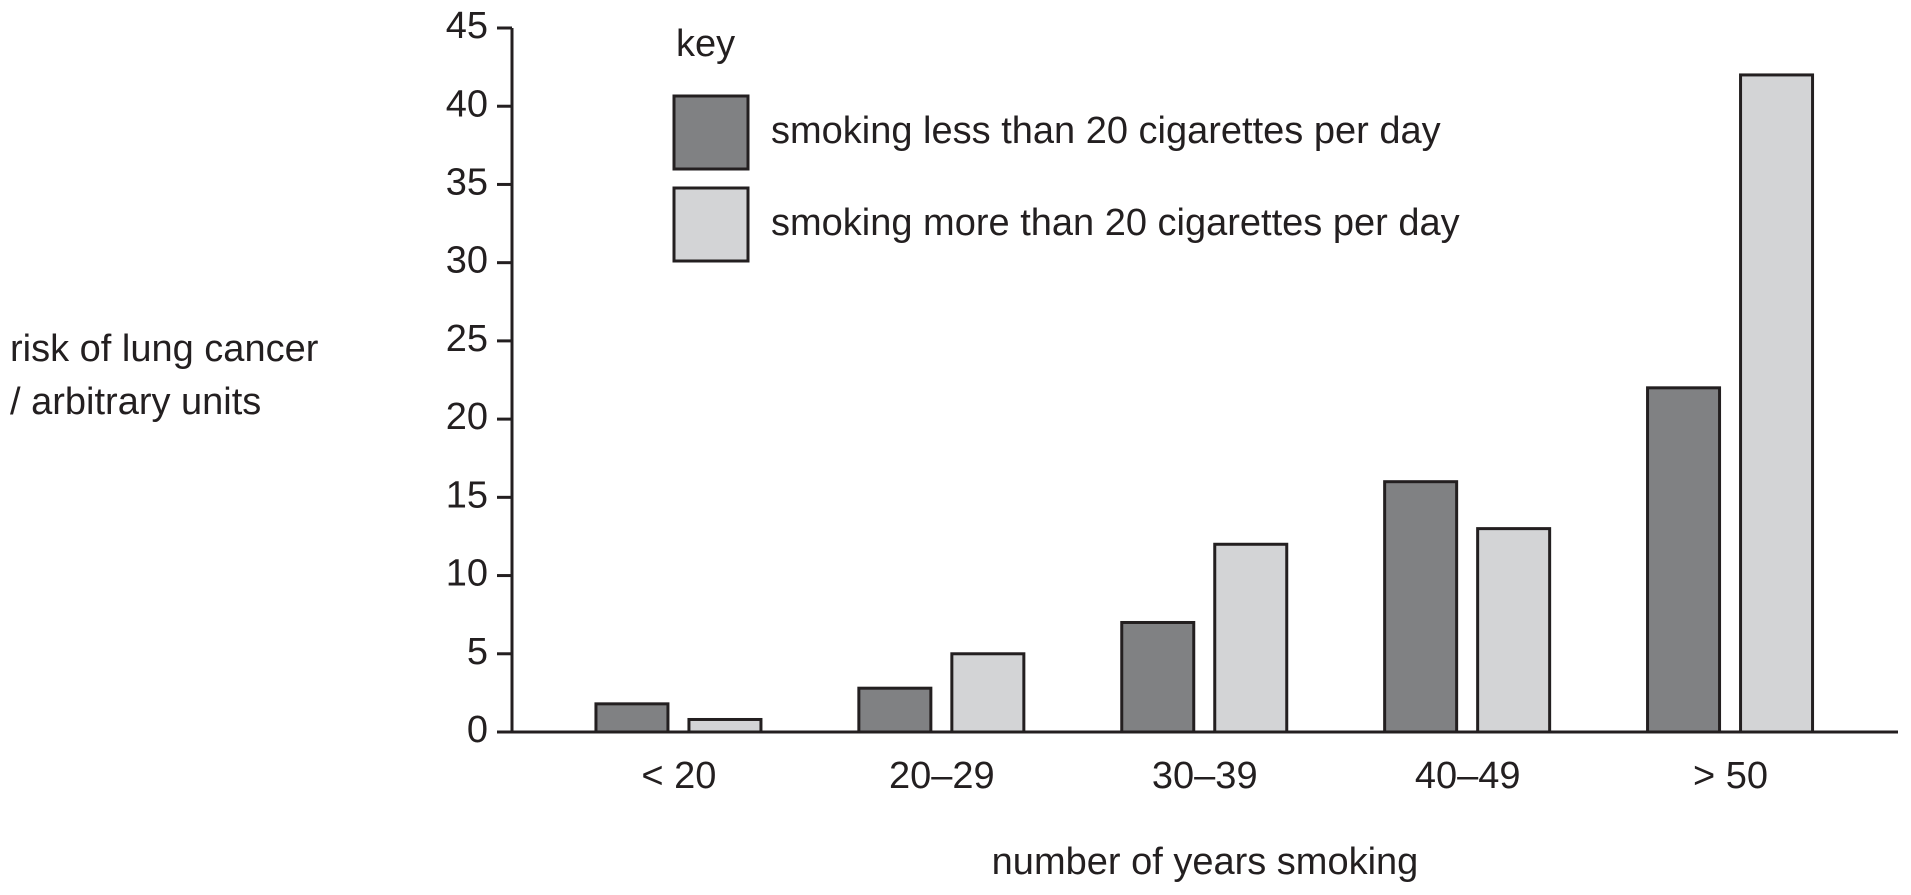  Describe the element at coordinates (135, 402) in the screenshot. I see `y-axis-label: / arbitrary units` at that location.